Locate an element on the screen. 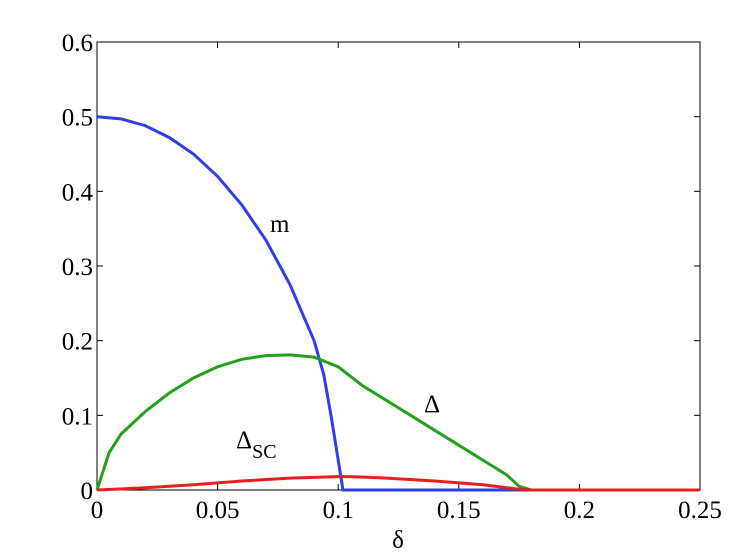 The height and width of the screenshot is (558, 747). series-line is located at coordinates (398, 483).